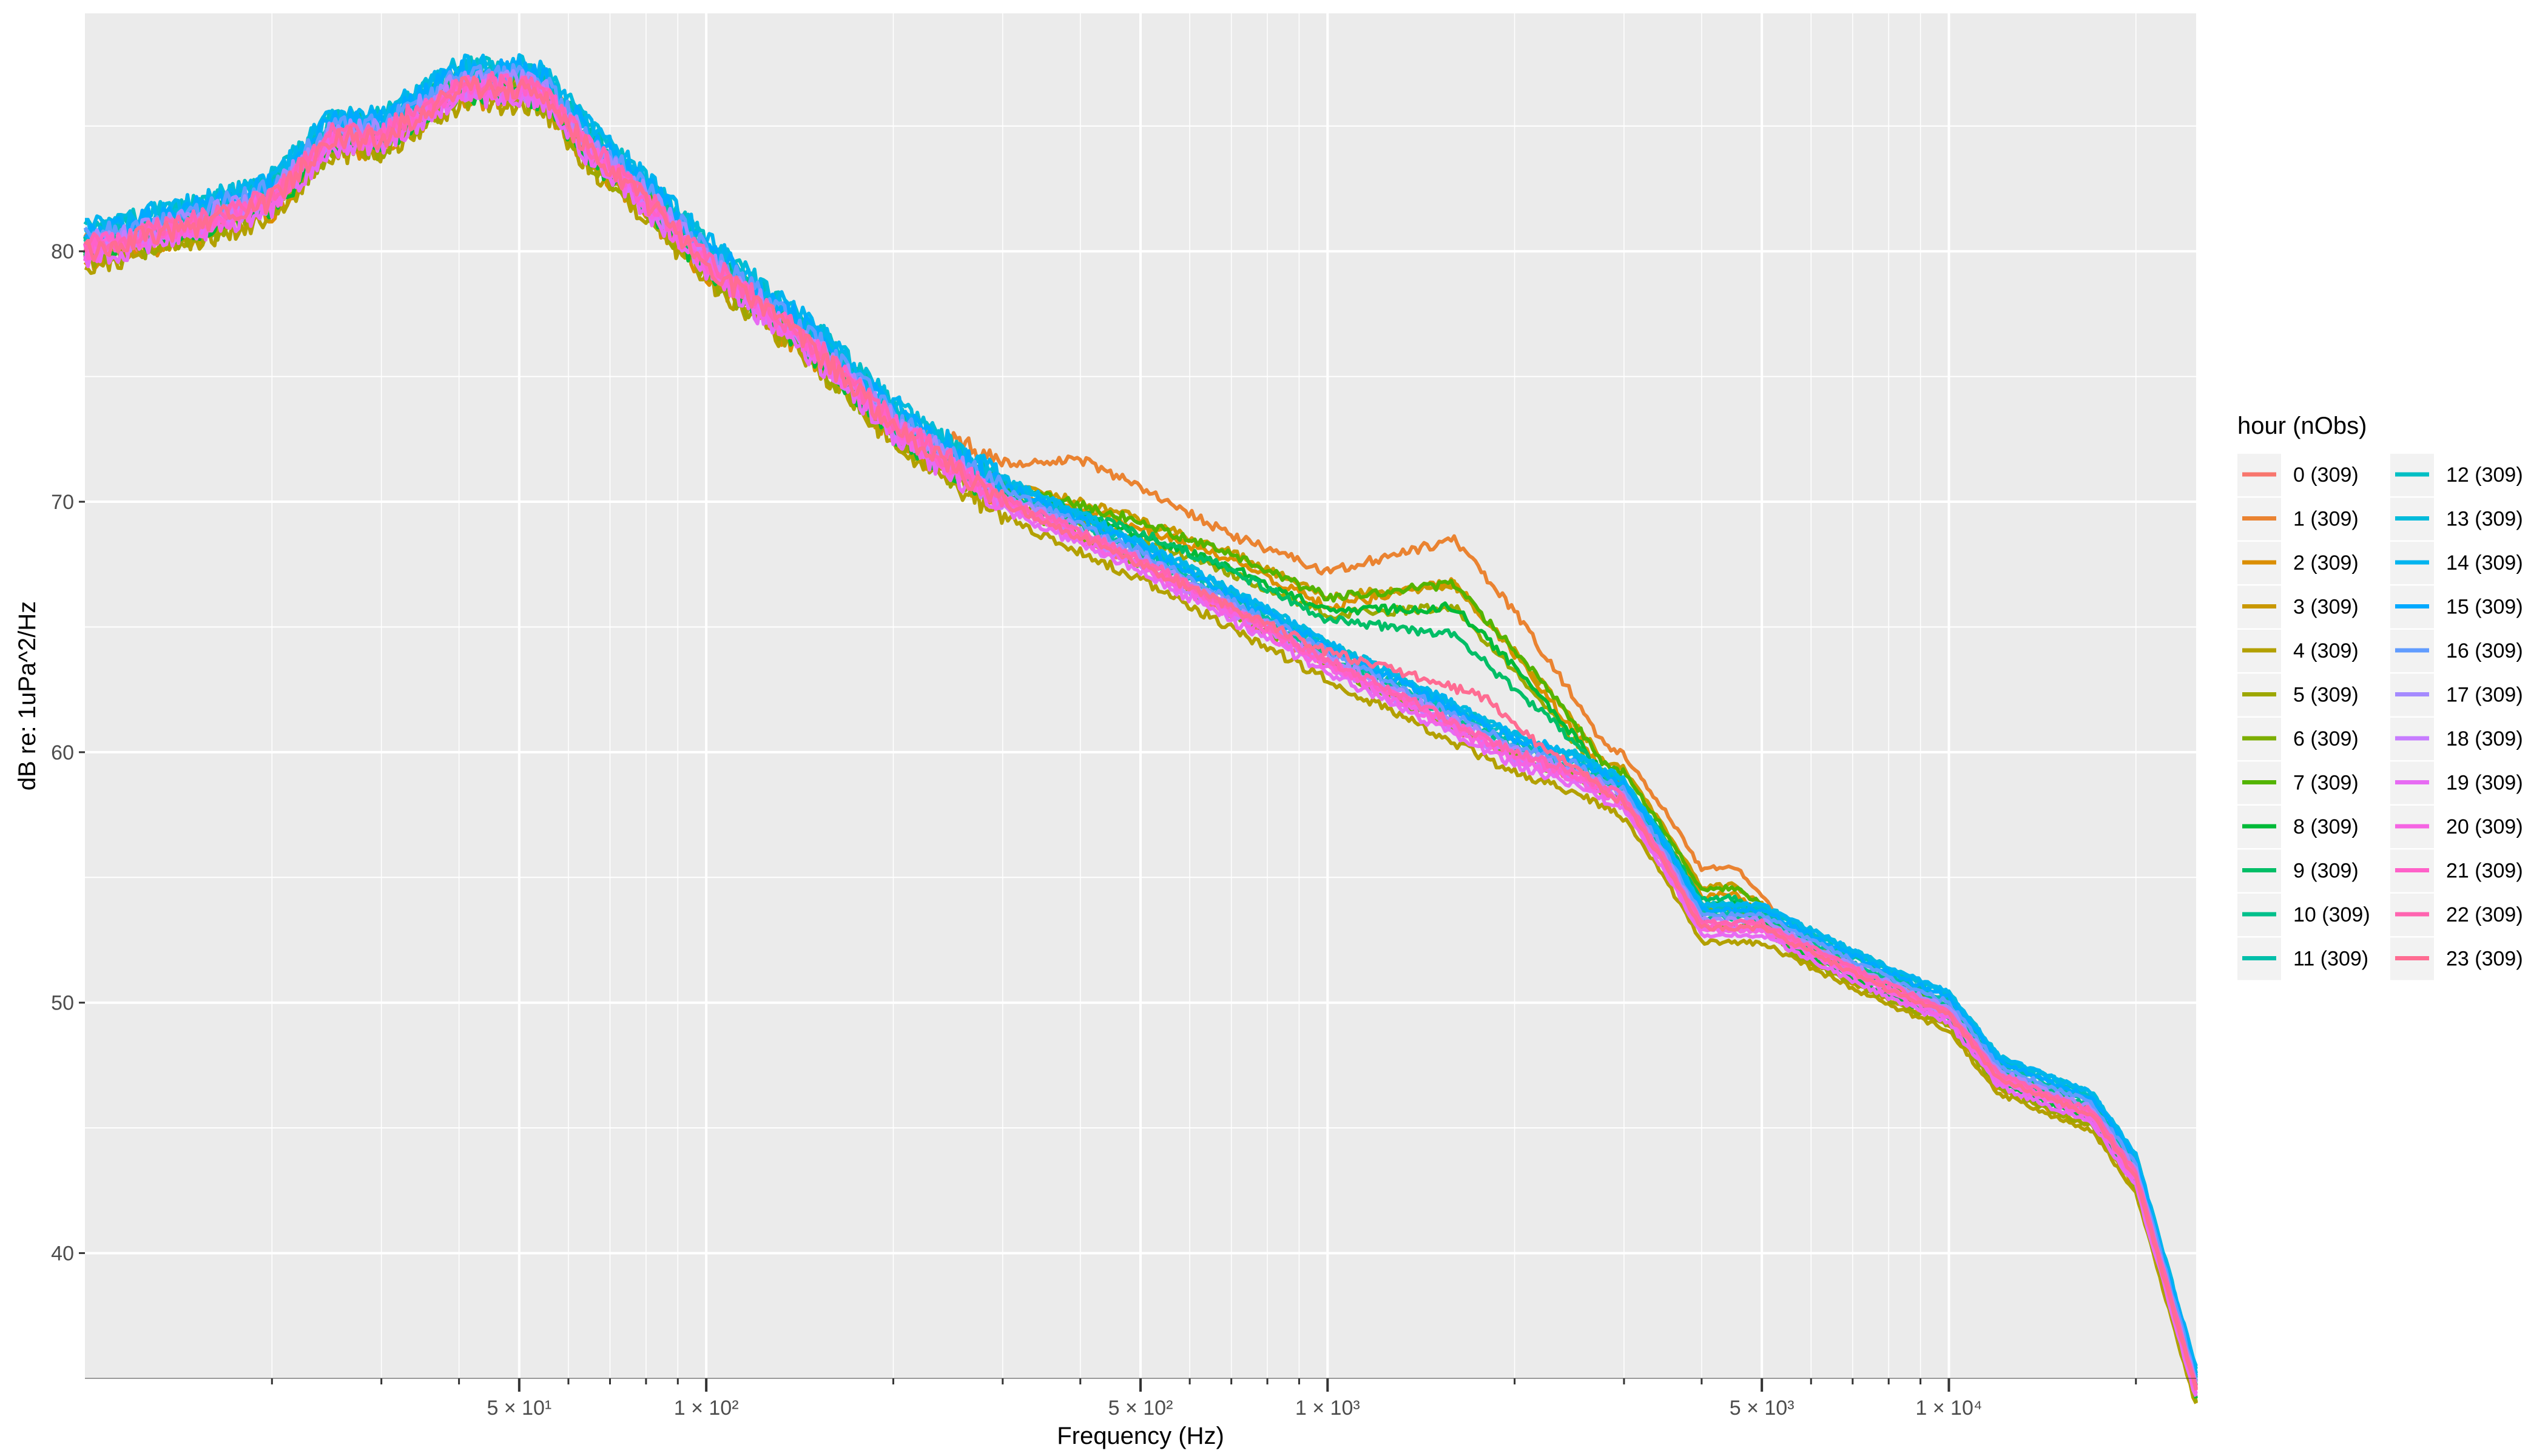 This screenshot has width=2548, height=1456. What do you see at coordinates (2326, 475) in the screenshot?
I see `legend-label: 0 (309)` at bounding box center [2326, 475].